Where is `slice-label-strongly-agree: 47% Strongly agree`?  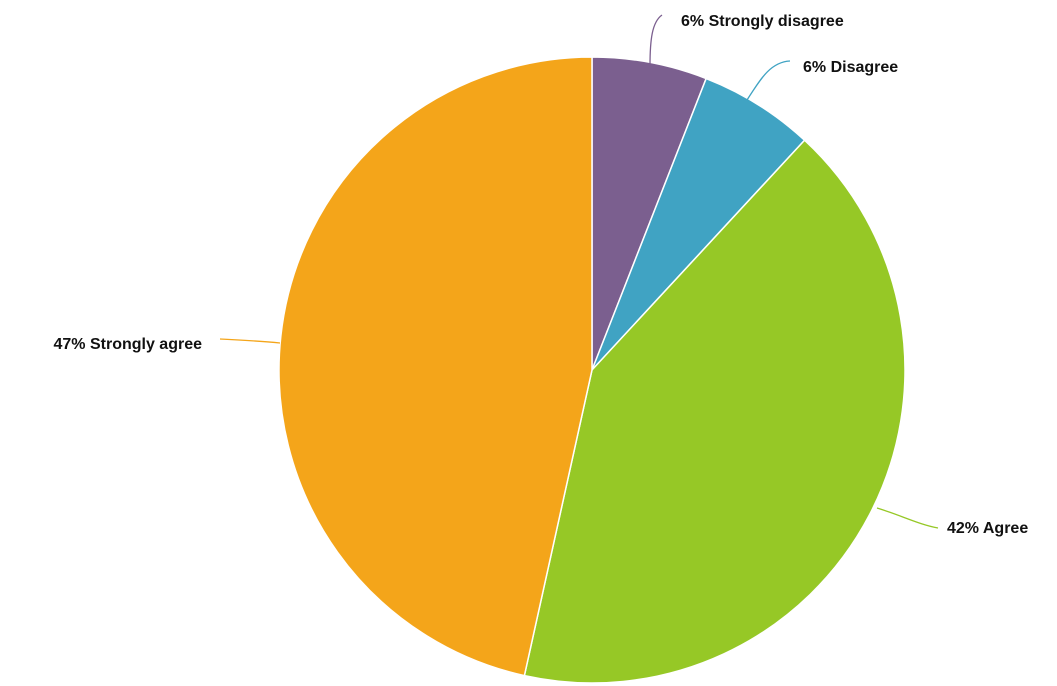
slice-label-strongly-agree: 47% Strongly agree is located at coordinates (128, 344).